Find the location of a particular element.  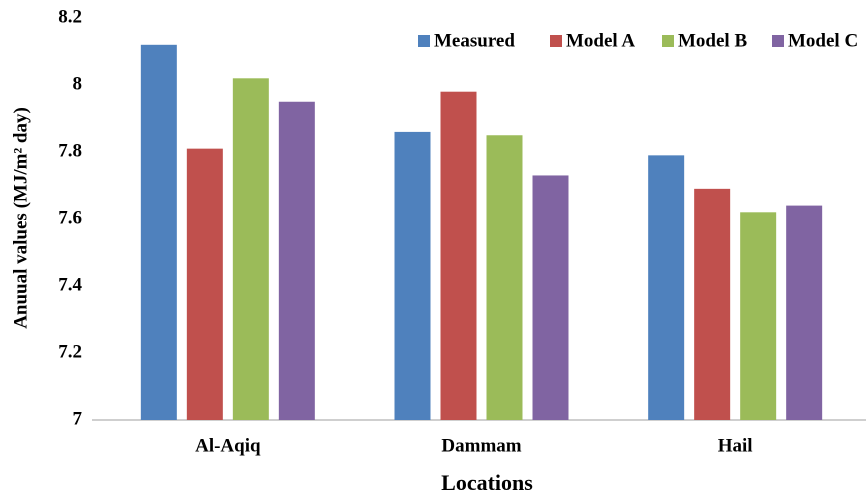

x-tick-label: Hail is located at coordinates (735, 445).